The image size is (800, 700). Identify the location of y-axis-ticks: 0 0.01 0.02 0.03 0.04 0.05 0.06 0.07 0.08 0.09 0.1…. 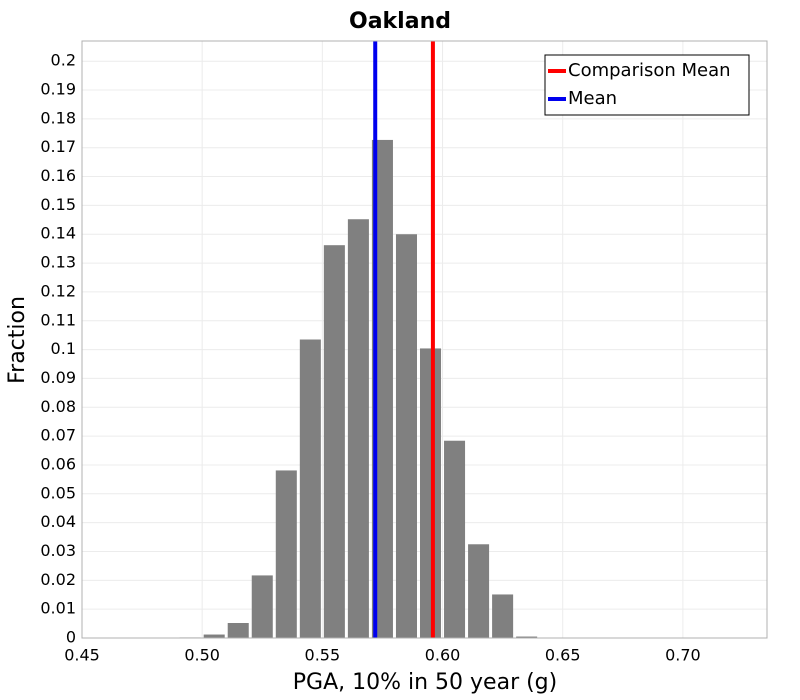
(58, 349).